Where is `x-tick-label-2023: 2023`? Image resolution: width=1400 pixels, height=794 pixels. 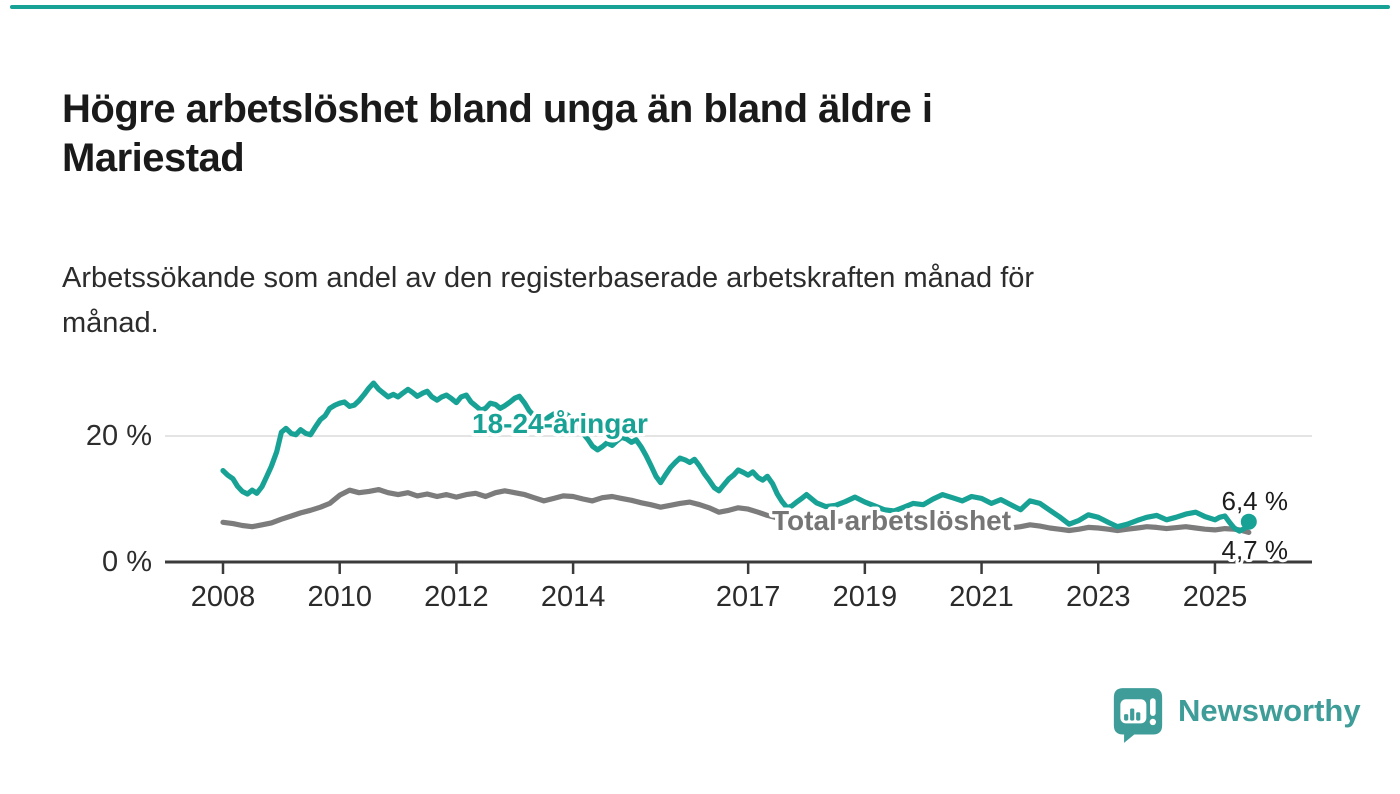
x-tick-label-2023: 2023 is located at coordinates (1098, 597).